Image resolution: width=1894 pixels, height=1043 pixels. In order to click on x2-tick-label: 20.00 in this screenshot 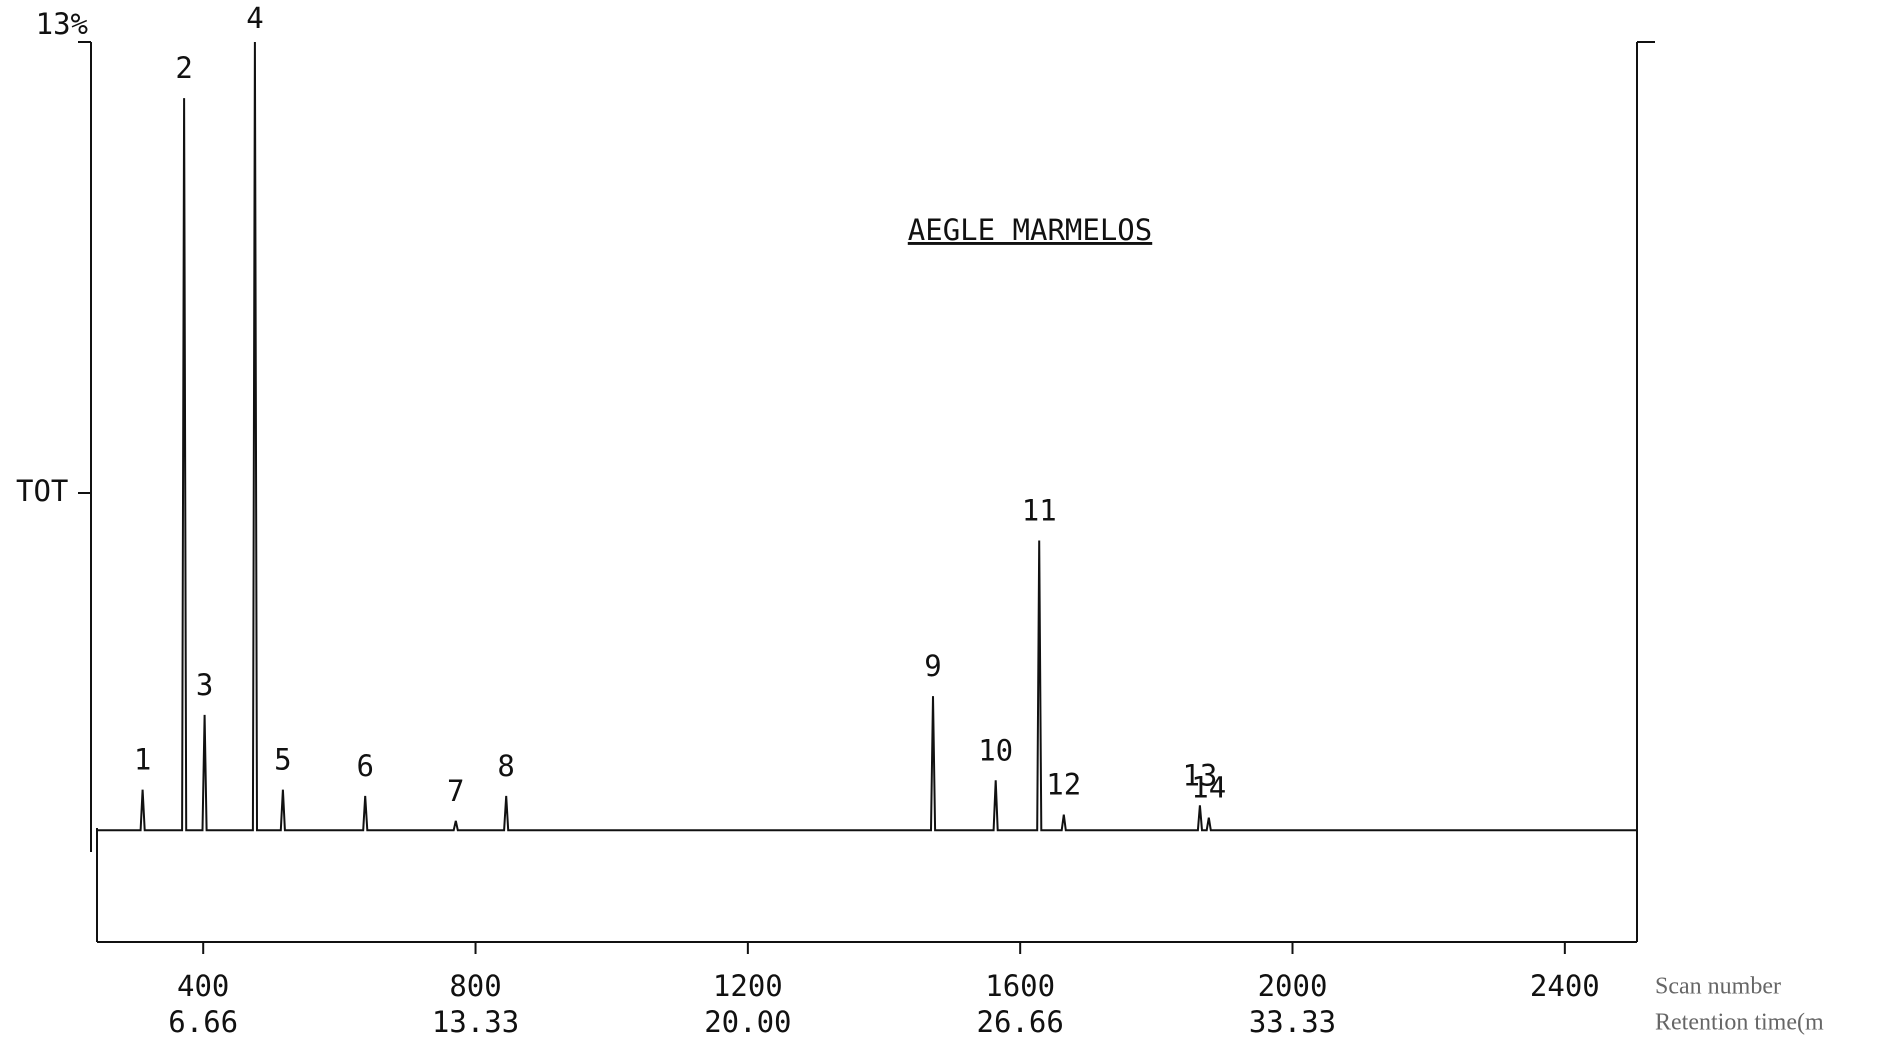, I will do `click(747, 1022)`.